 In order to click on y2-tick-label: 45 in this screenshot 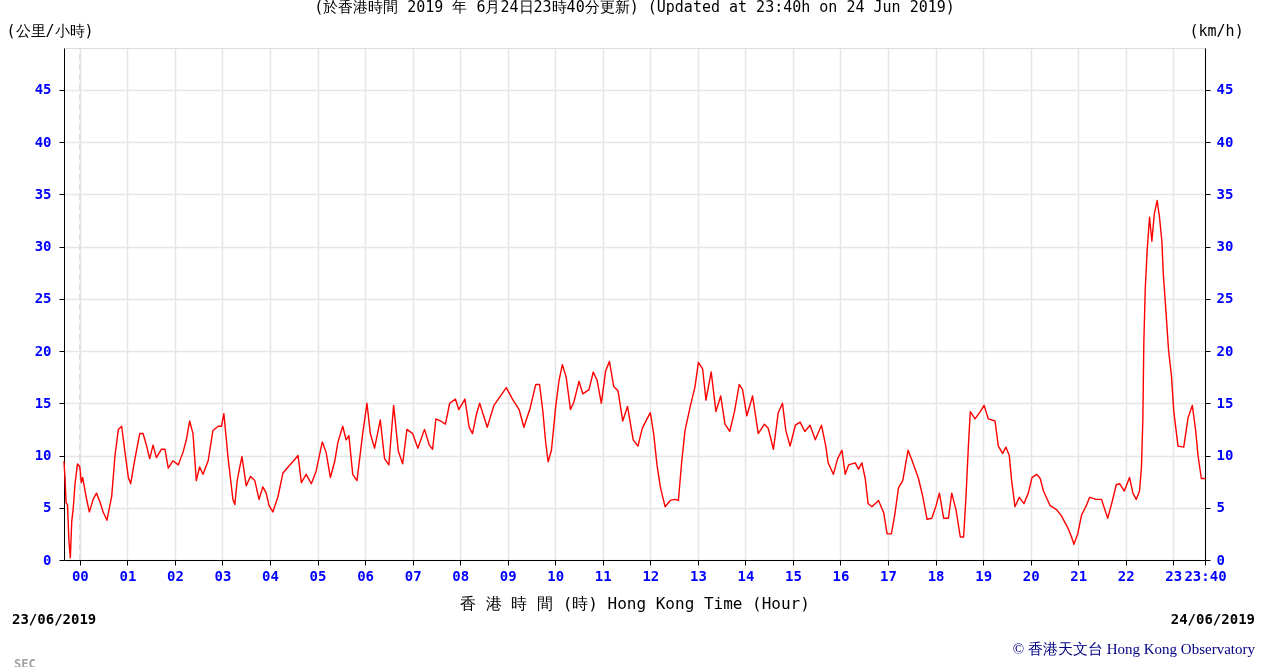, I will do `click(1225, 89)`.